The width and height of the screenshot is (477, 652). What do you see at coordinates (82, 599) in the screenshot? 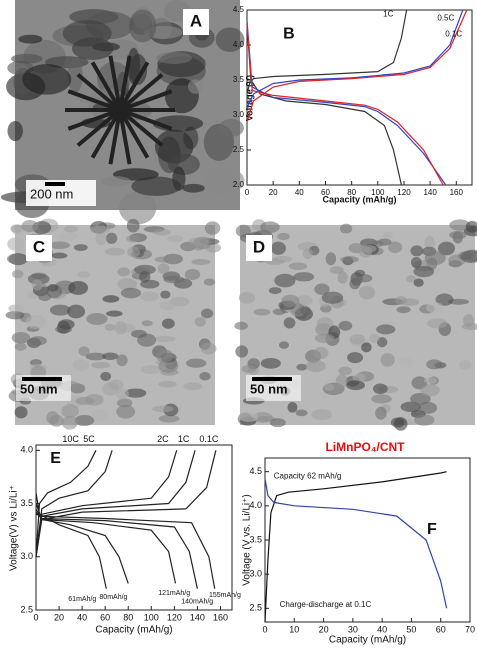
I see `series-label: 61mAh/g` at bounding box center [82, 599].